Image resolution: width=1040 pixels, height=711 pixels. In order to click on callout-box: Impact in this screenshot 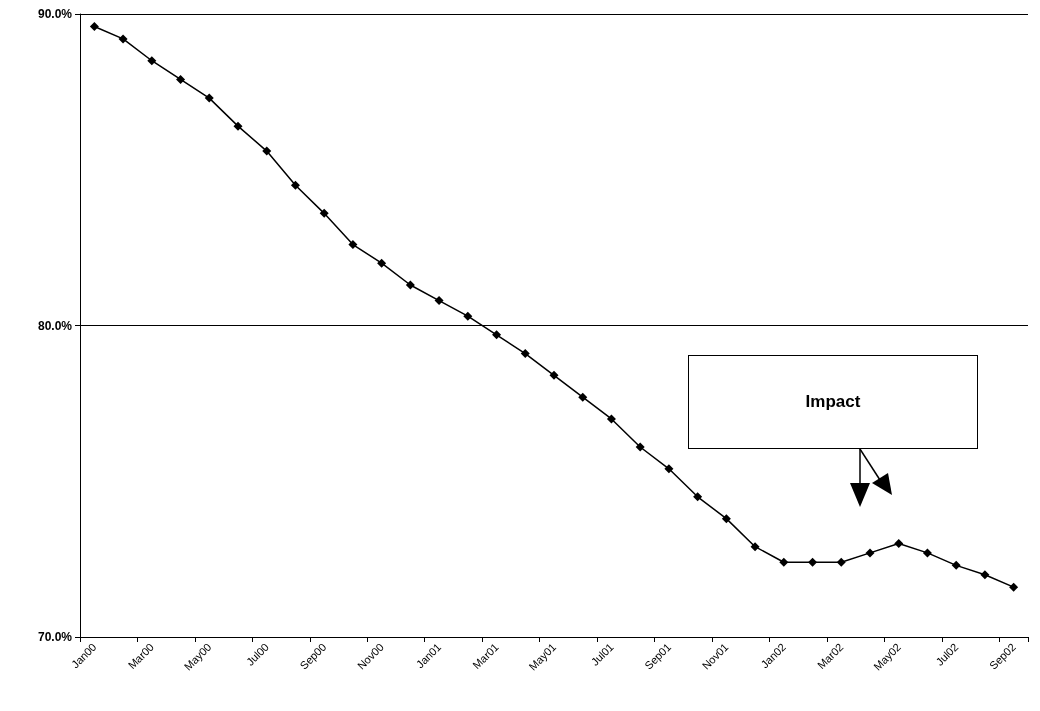, I will do `click(833, 402)`.